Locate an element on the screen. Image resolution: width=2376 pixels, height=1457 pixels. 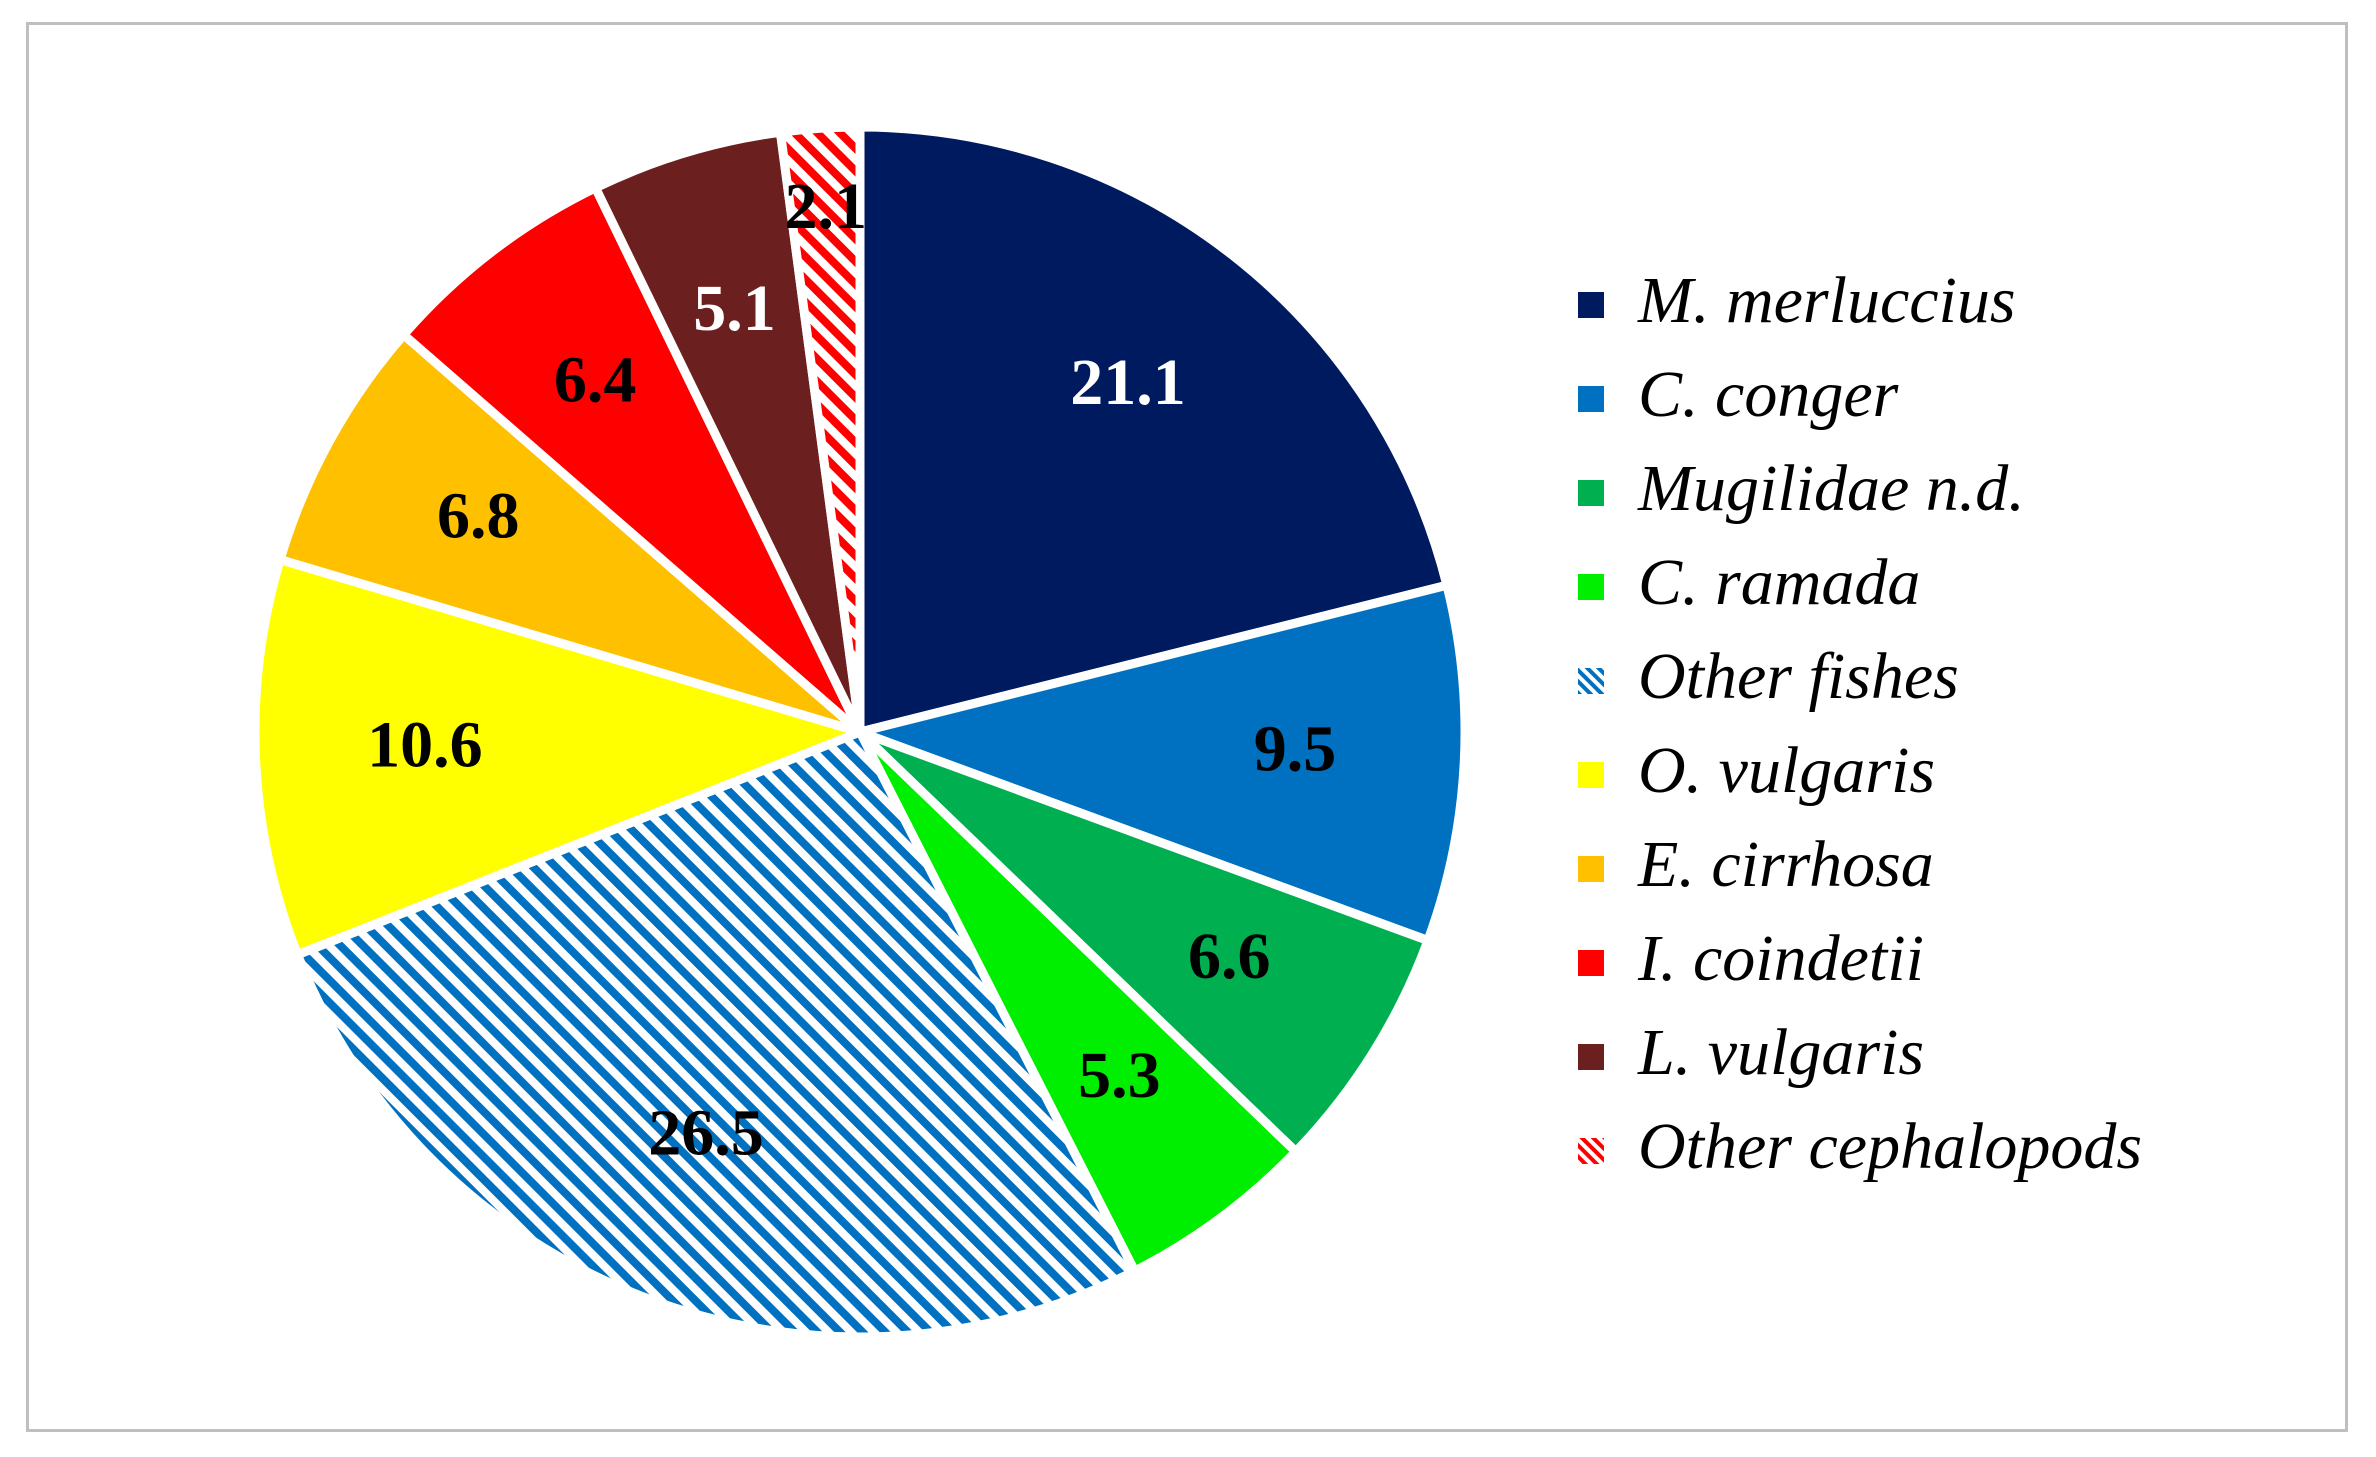
data-label-c-ramada: 5.3 is located at coordinates (1119, 1075).